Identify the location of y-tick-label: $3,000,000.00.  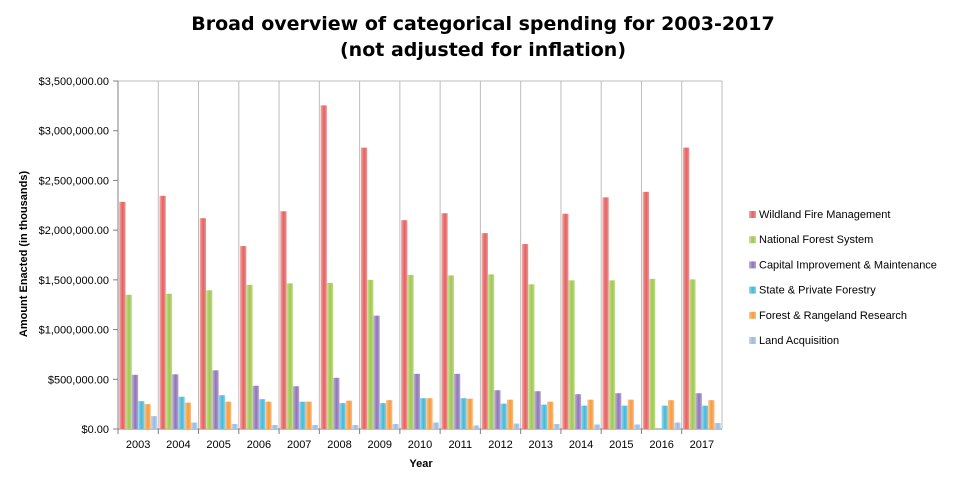
(74, 132).